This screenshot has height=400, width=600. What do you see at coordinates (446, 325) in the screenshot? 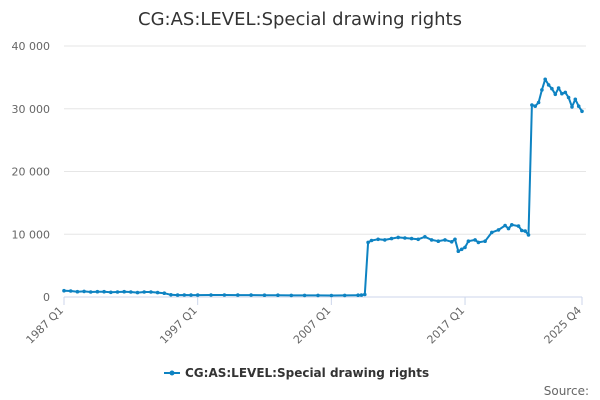
I see `x-tick-label: 2017 Q1` at bounding box center [446, 325].